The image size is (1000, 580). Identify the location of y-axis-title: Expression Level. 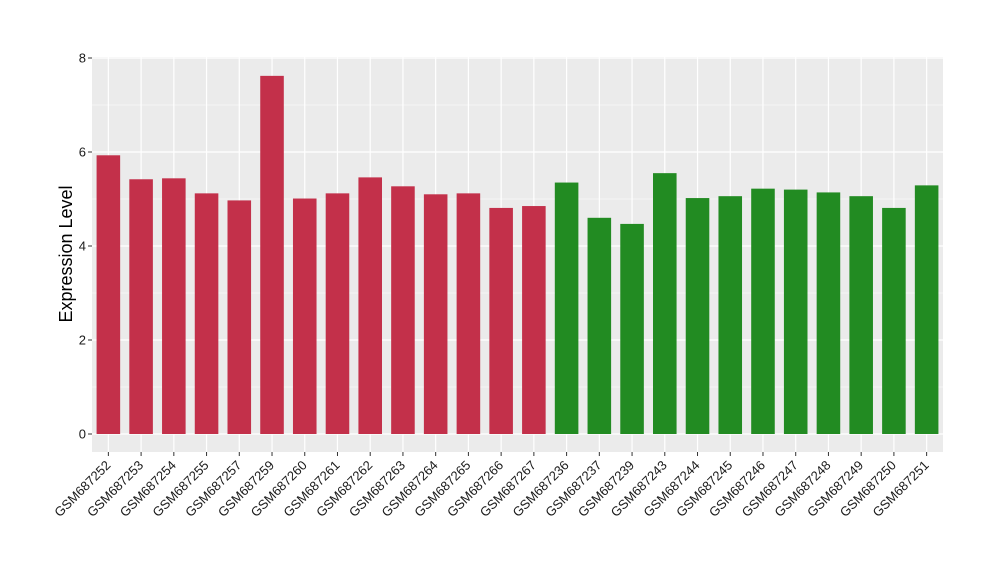
(66, 253).